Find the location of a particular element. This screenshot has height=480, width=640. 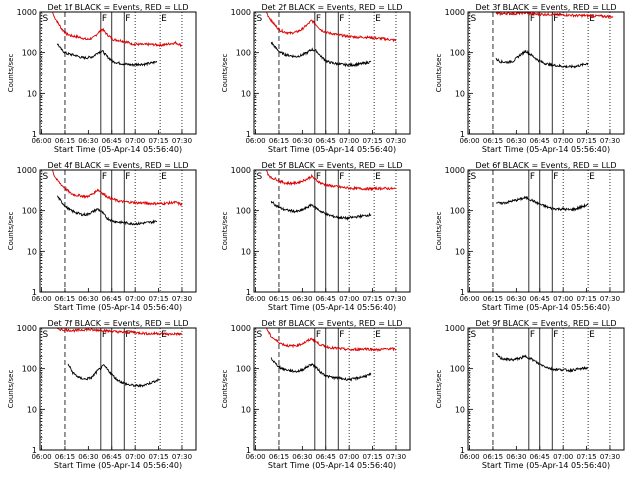

chart-title: Det 3f BLACK = Events, RED = LLD is located at coordinates (545, 7).